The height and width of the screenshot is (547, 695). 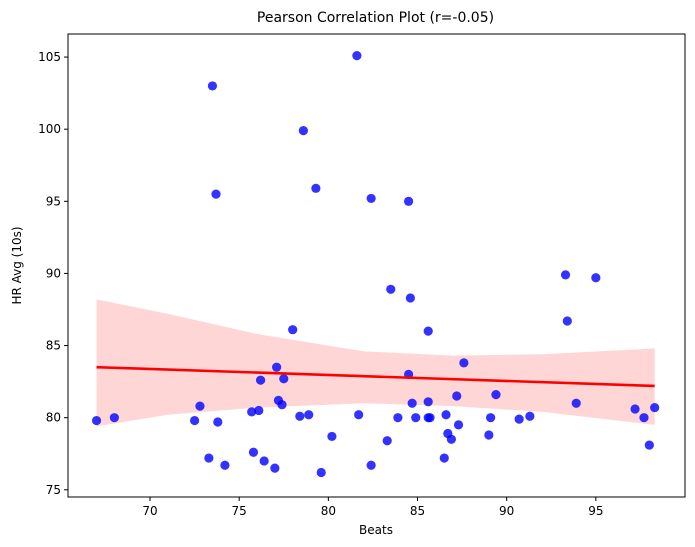 I want to click on y-tick-label: 90, so click(x=53, y=273).